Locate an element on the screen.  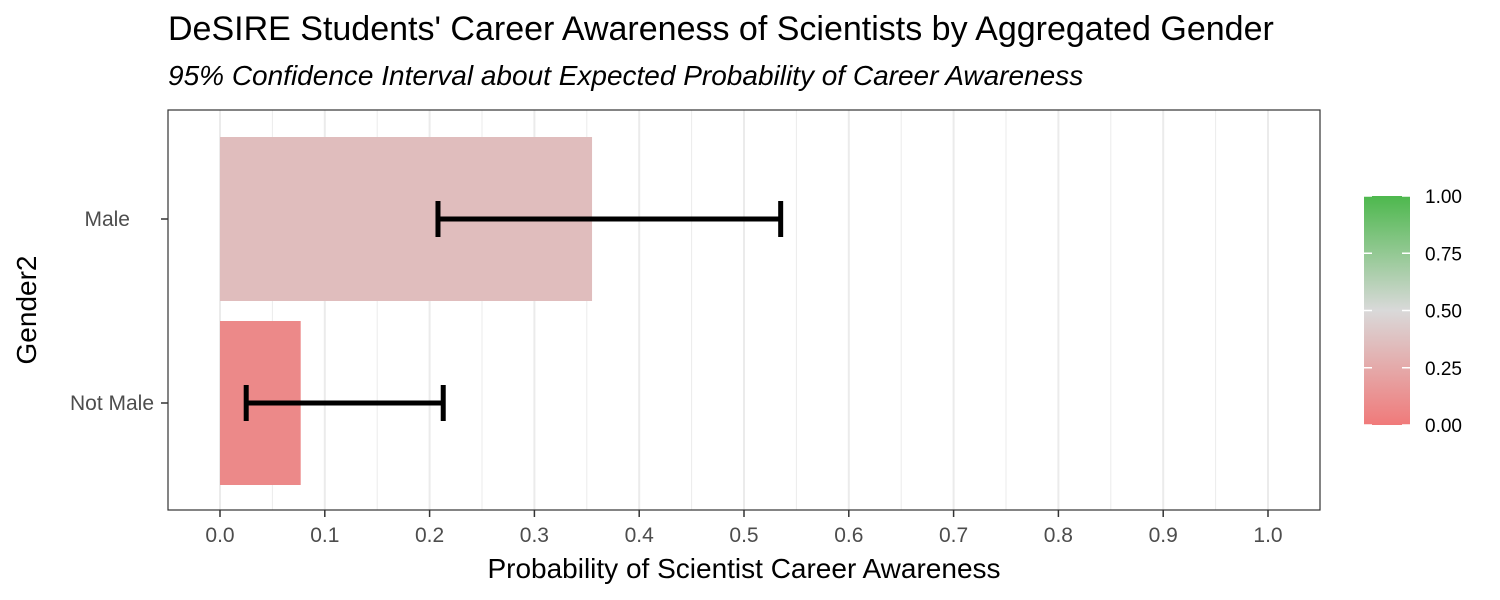
x-tick-label: 0.1 is located at coordinates (324, 535).